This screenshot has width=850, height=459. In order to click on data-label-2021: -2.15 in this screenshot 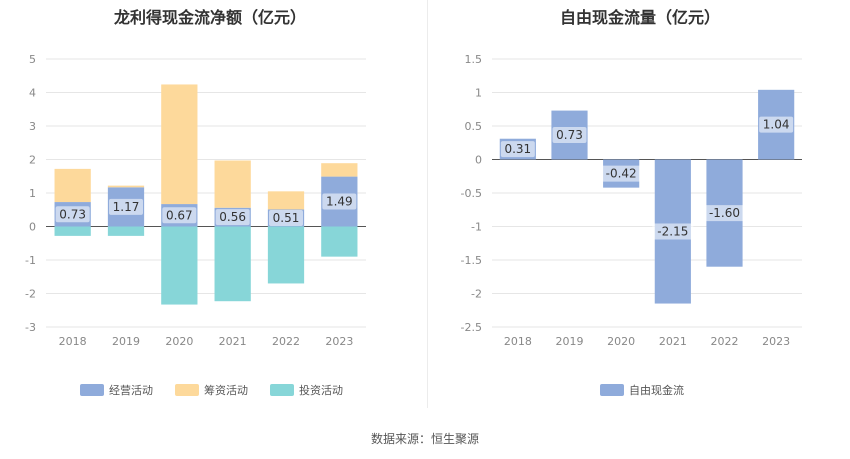, I will do `click(672, 232)`.